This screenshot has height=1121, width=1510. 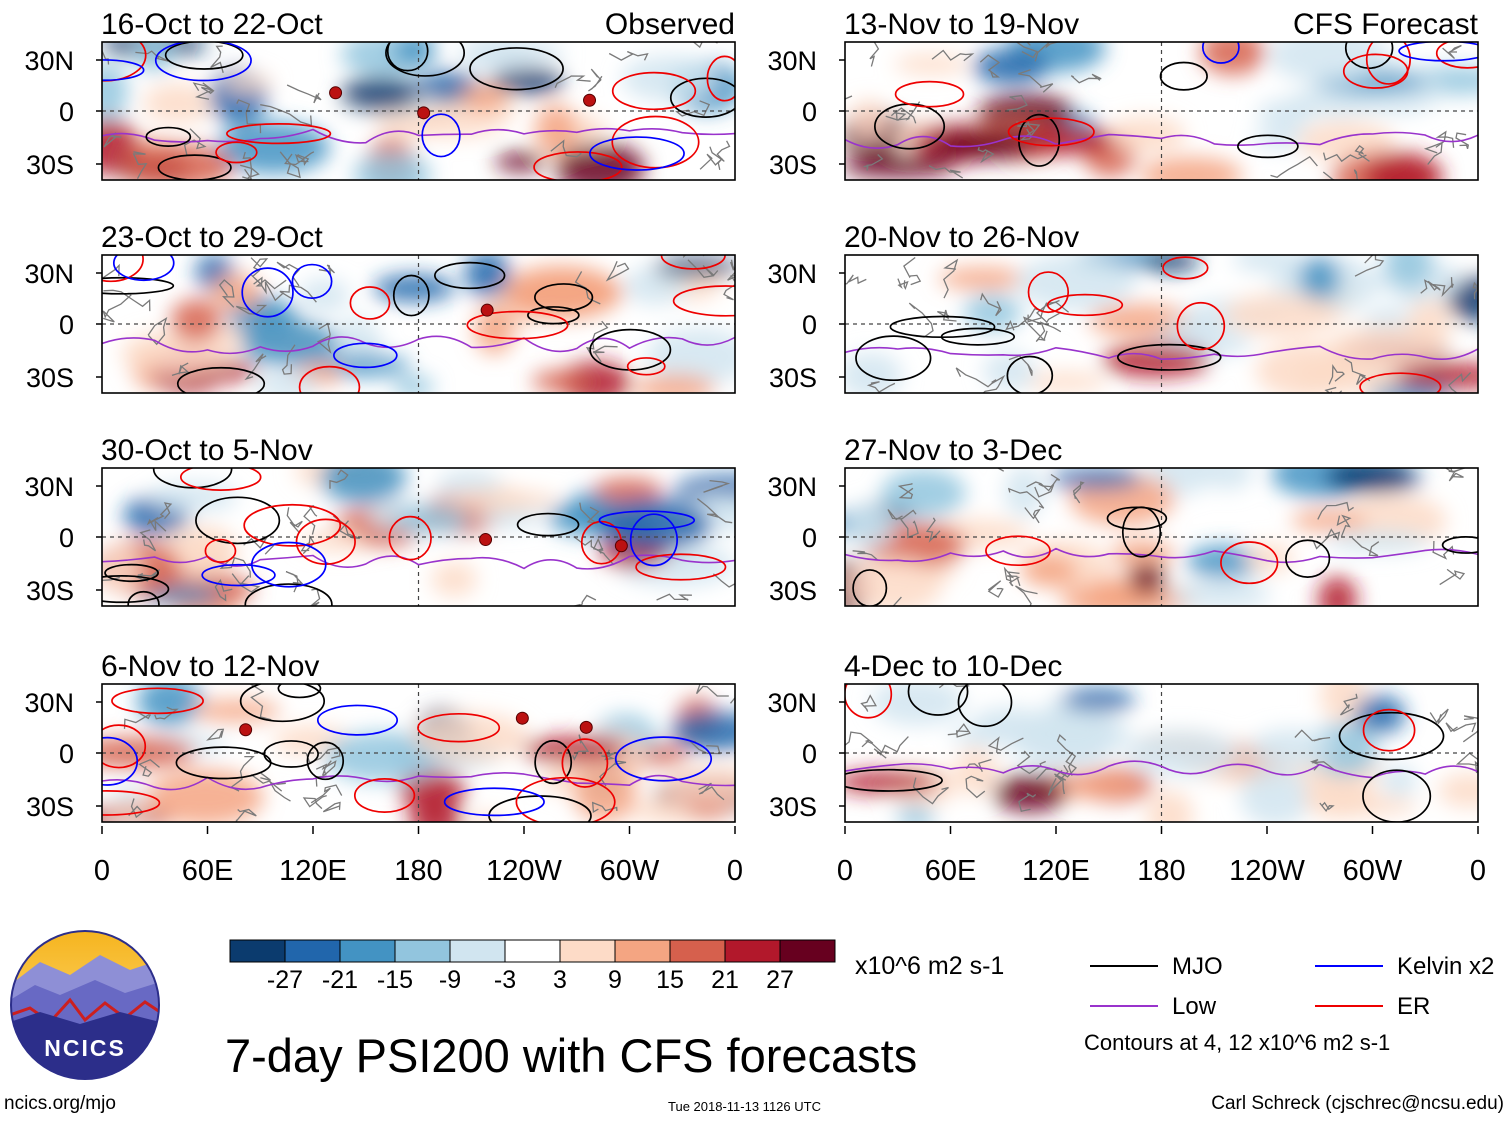 What do you see at coordinates (951, 871) in the screenshot?
I see `x-tick-label: 60E` at bounding box center [951, 871].